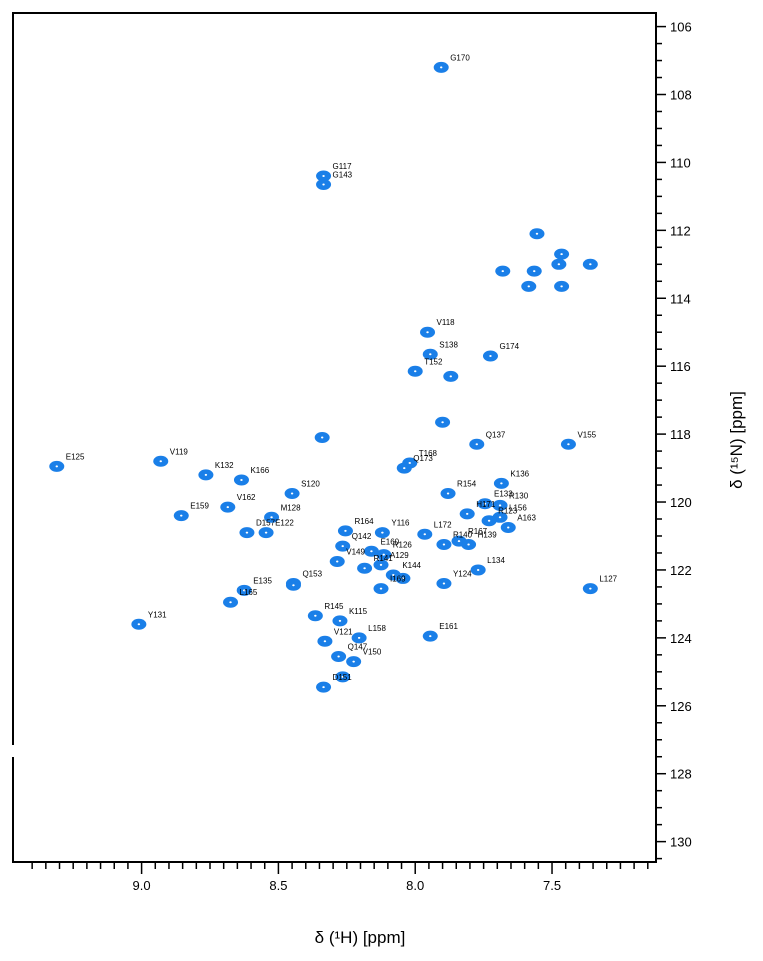  I want to click on peak-label: L158, so click(377, 628).